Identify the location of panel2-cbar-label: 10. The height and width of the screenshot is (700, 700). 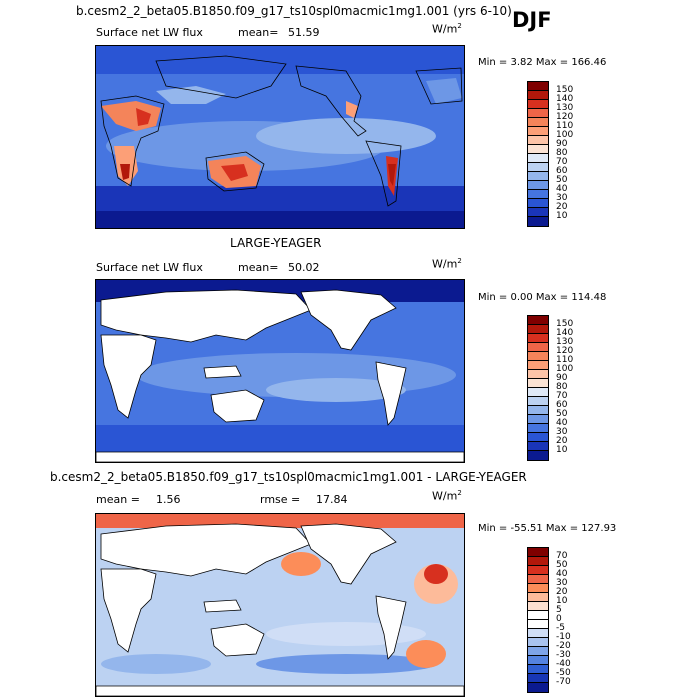
(562, 450).